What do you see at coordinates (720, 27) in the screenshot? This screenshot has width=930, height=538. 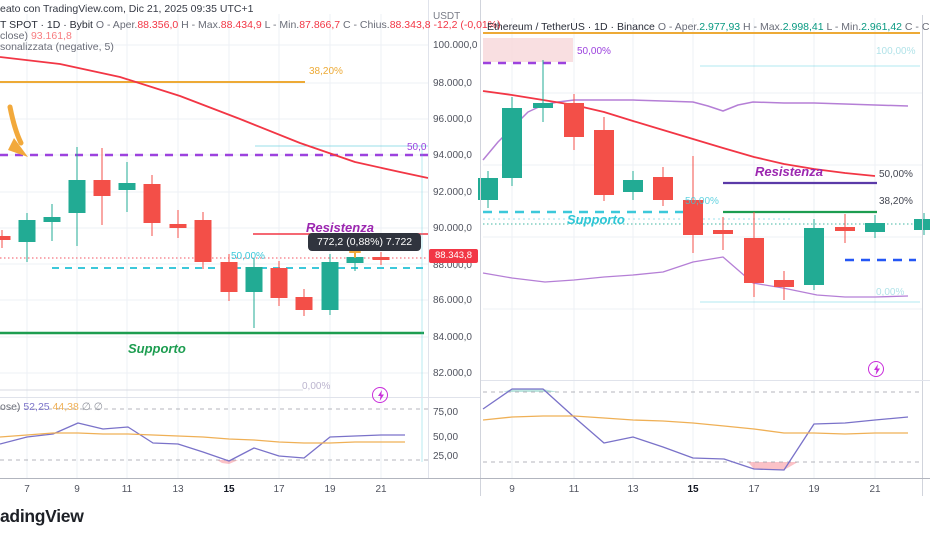 I see `ohlc-legend-part: 2.977,93` at bounding box center [720, 27].